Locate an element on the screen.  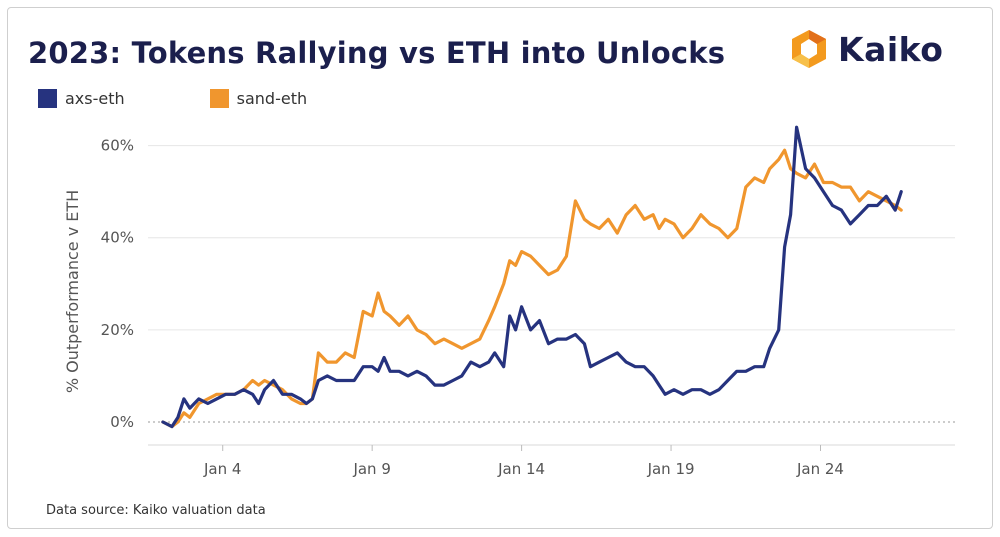
x-axis-ticks: Jan 4 Jan 9 Jan 14 Jan 19 Jan 24 is located at coordinates (523, 461).